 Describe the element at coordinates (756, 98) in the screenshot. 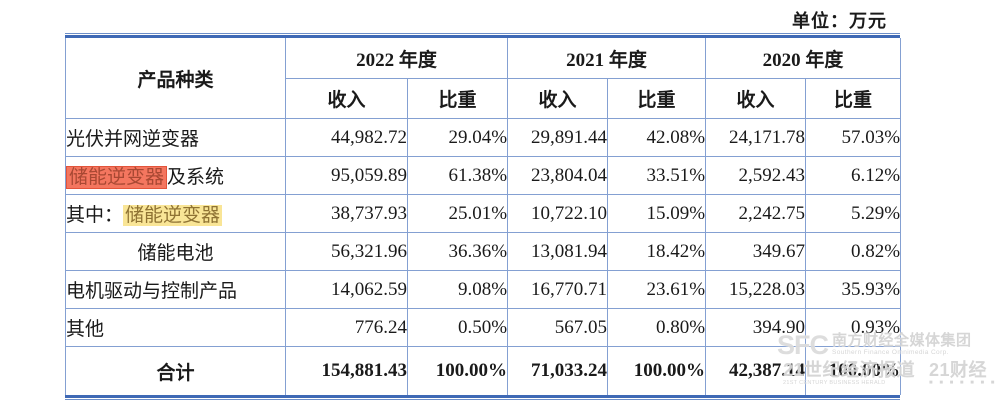

I see `header-income-2020: 收入` at that location.